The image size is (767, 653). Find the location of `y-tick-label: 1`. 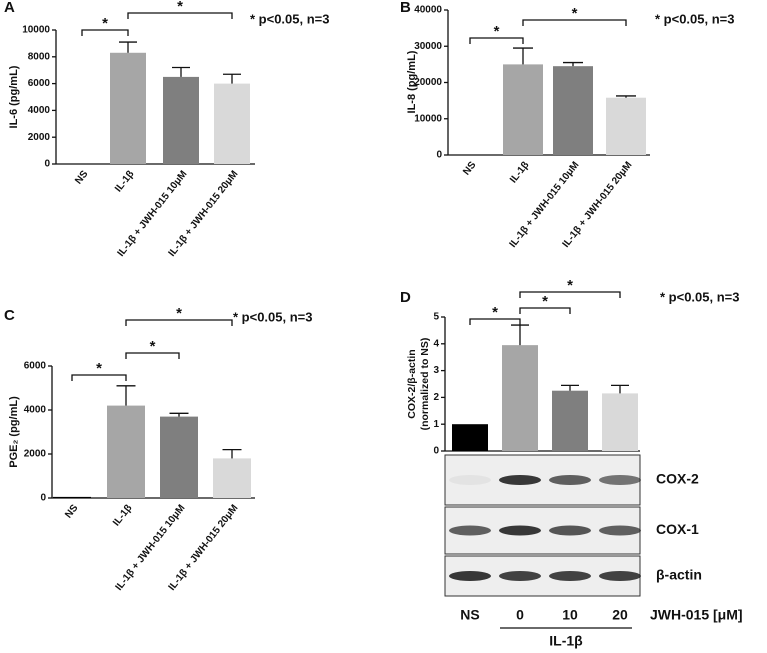

y-tick-label: 1 is located at coordinates (436, 424).